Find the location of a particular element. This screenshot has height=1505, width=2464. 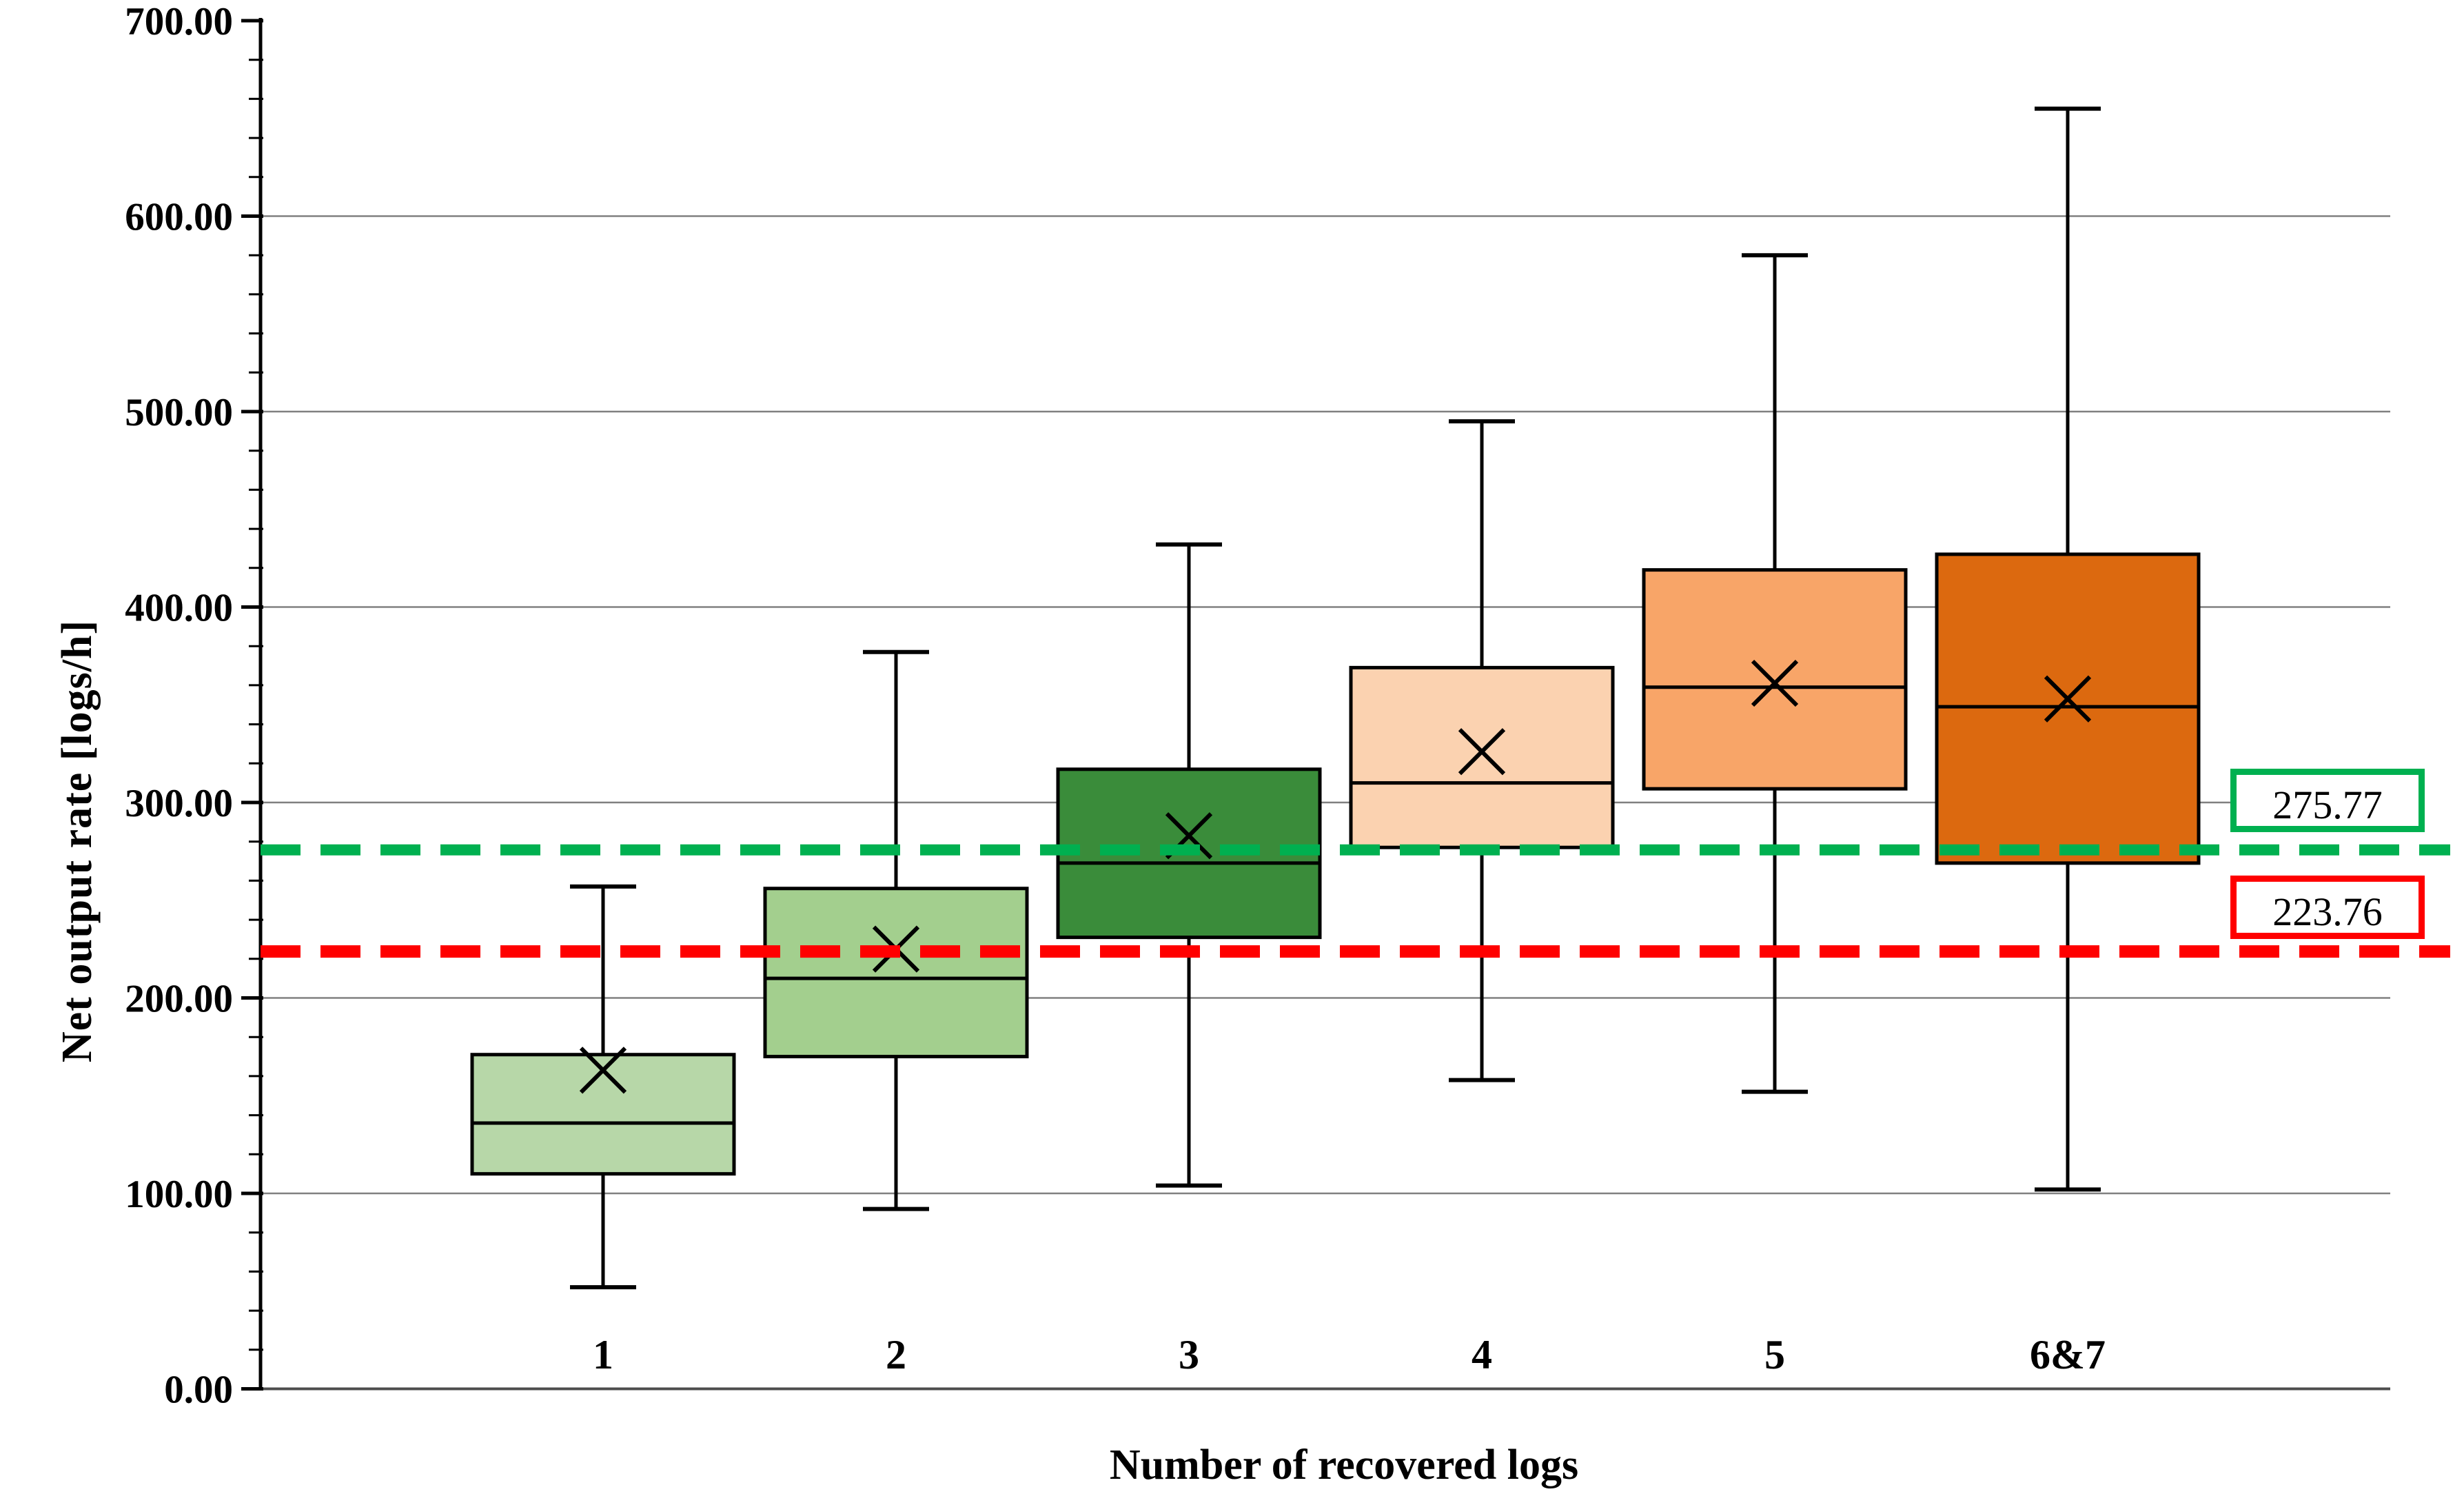

y-tick-label: 600.00 is located at coordinates (179, 217).